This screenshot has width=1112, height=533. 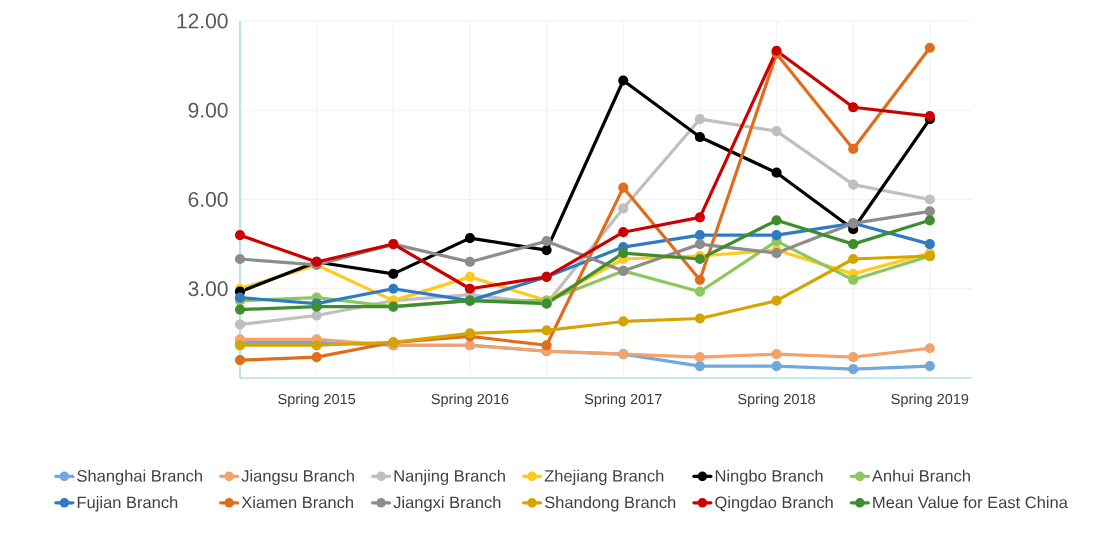 What do you see at coordinates (447, 504) in the screenshot?
I see `legend-label: Jiangxi Branch` at bounding box center [447, 504].